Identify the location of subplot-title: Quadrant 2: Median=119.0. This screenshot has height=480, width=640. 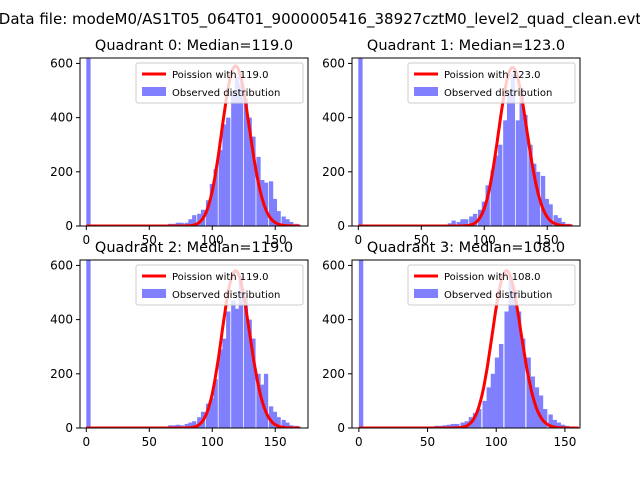
(194, 248).